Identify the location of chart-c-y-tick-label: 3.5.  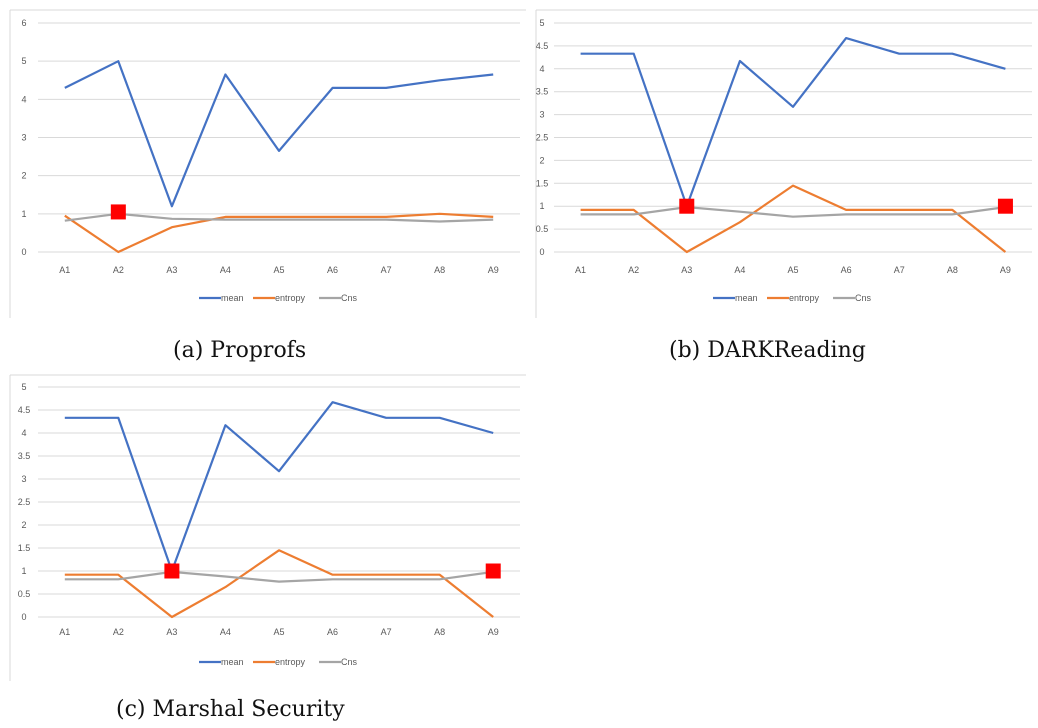
(24, 456).